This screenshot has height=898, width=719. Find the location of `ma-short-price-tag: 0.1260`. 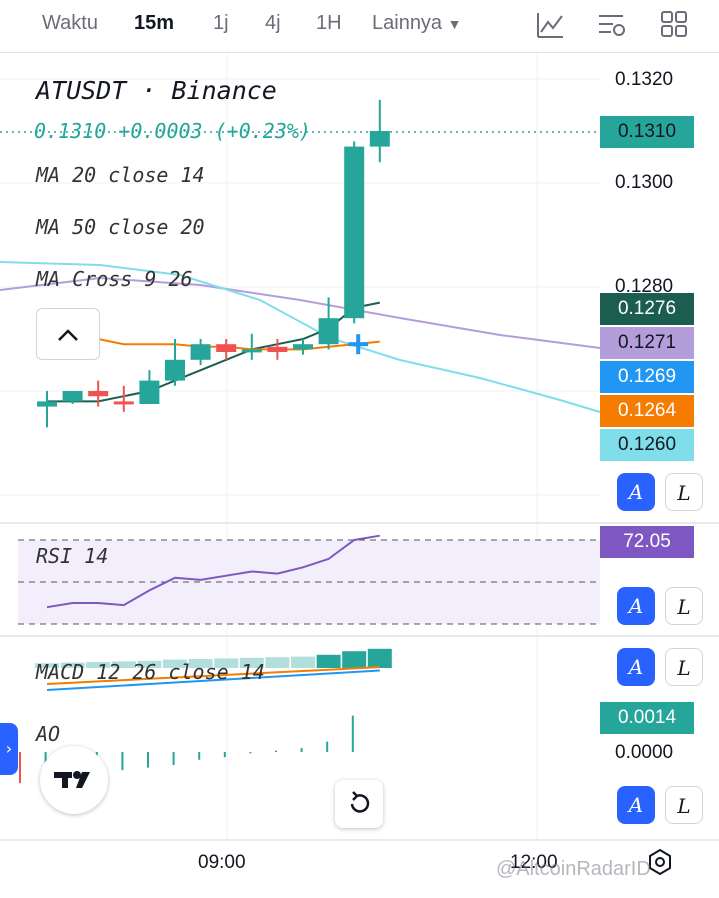

ma-short-price-tag: 0.1260 is located at coordinates (647, 445).